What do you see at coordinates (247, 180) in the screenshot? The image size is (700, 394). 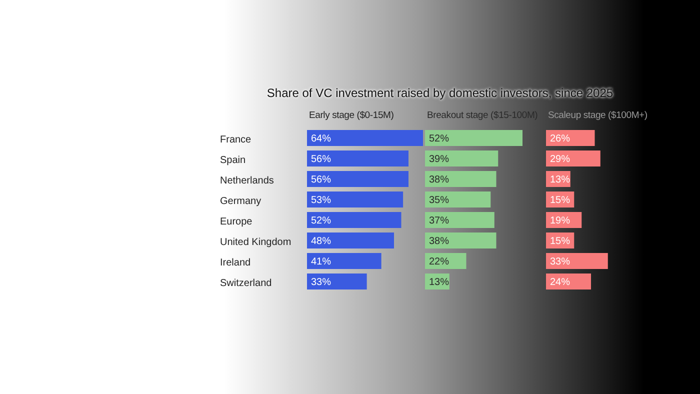 I see `y-tick-label: Netherlands` at bounding box center [247, 180].